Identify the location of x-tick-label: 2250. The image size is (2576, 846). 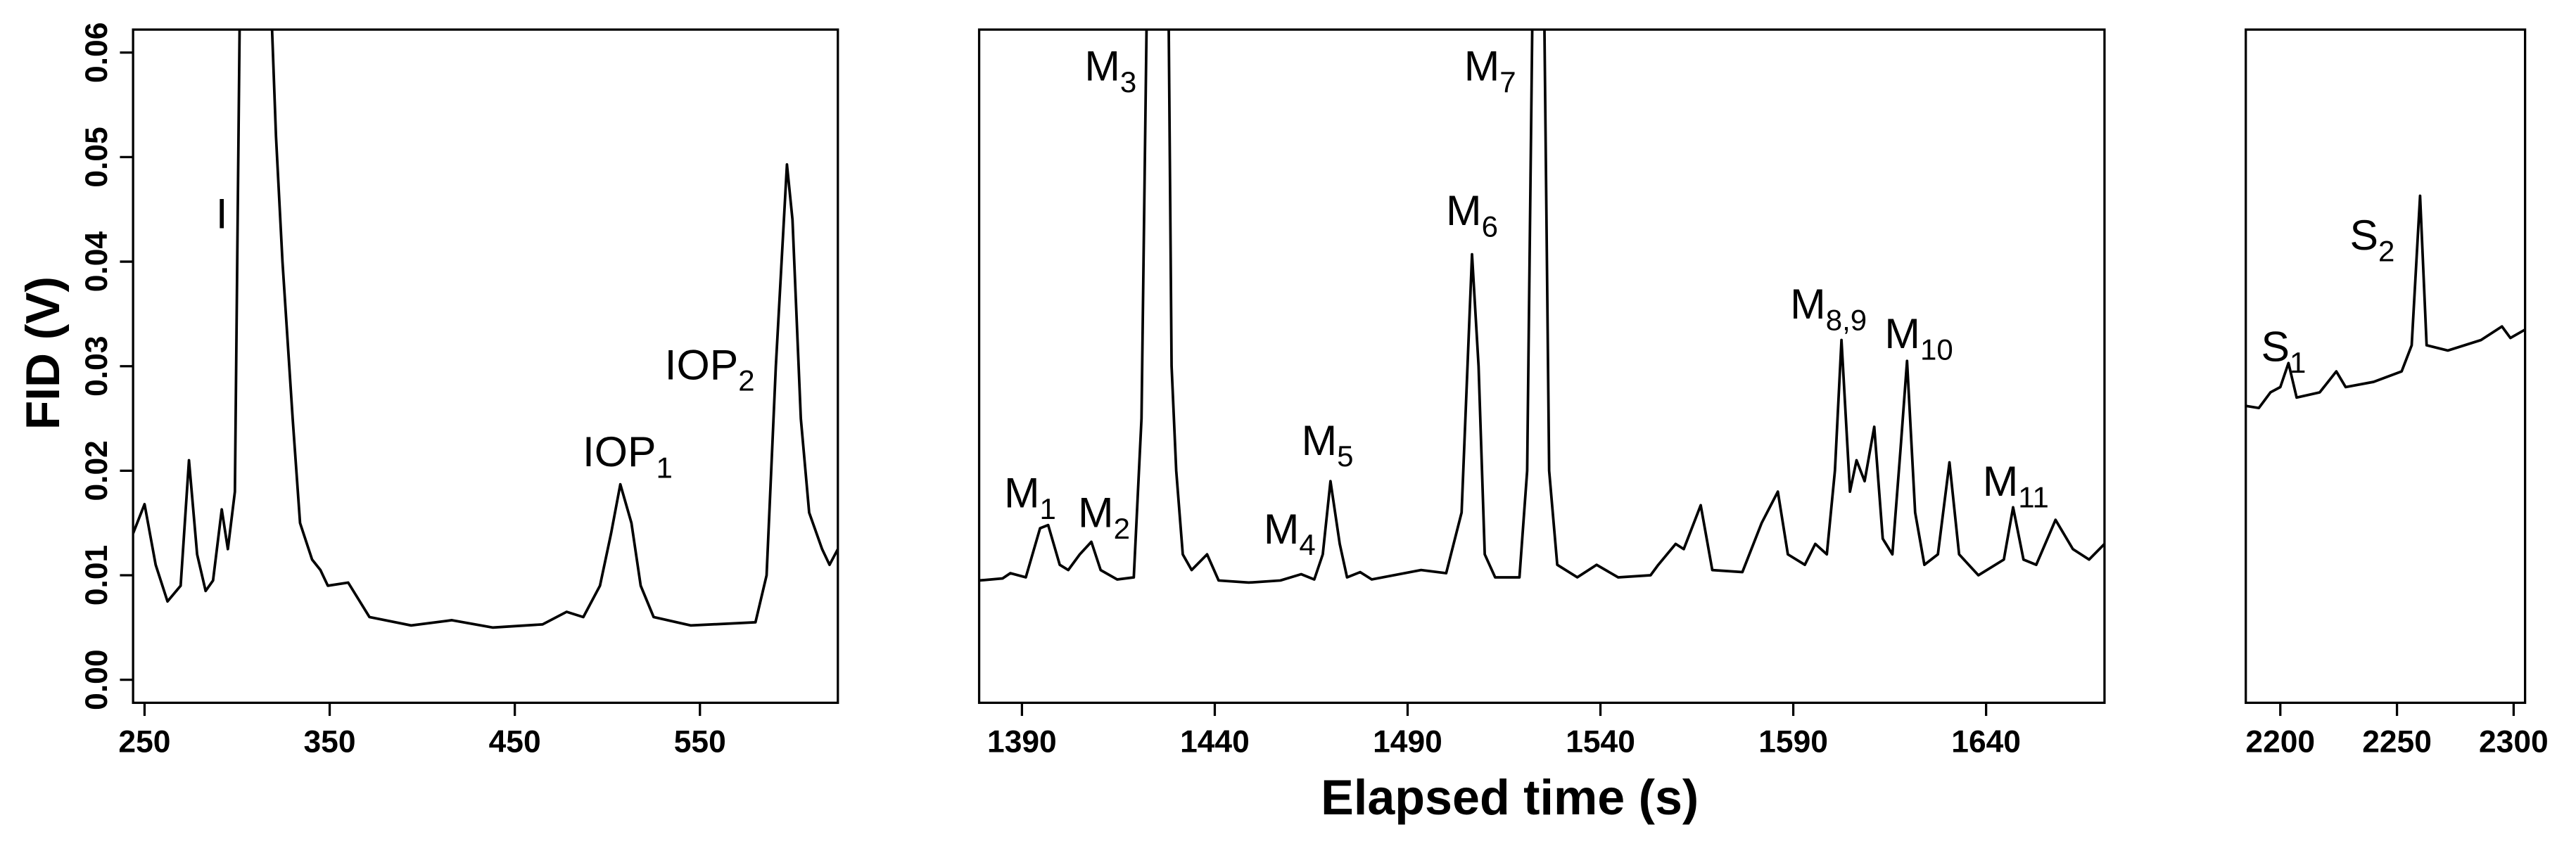
(2397, 741).